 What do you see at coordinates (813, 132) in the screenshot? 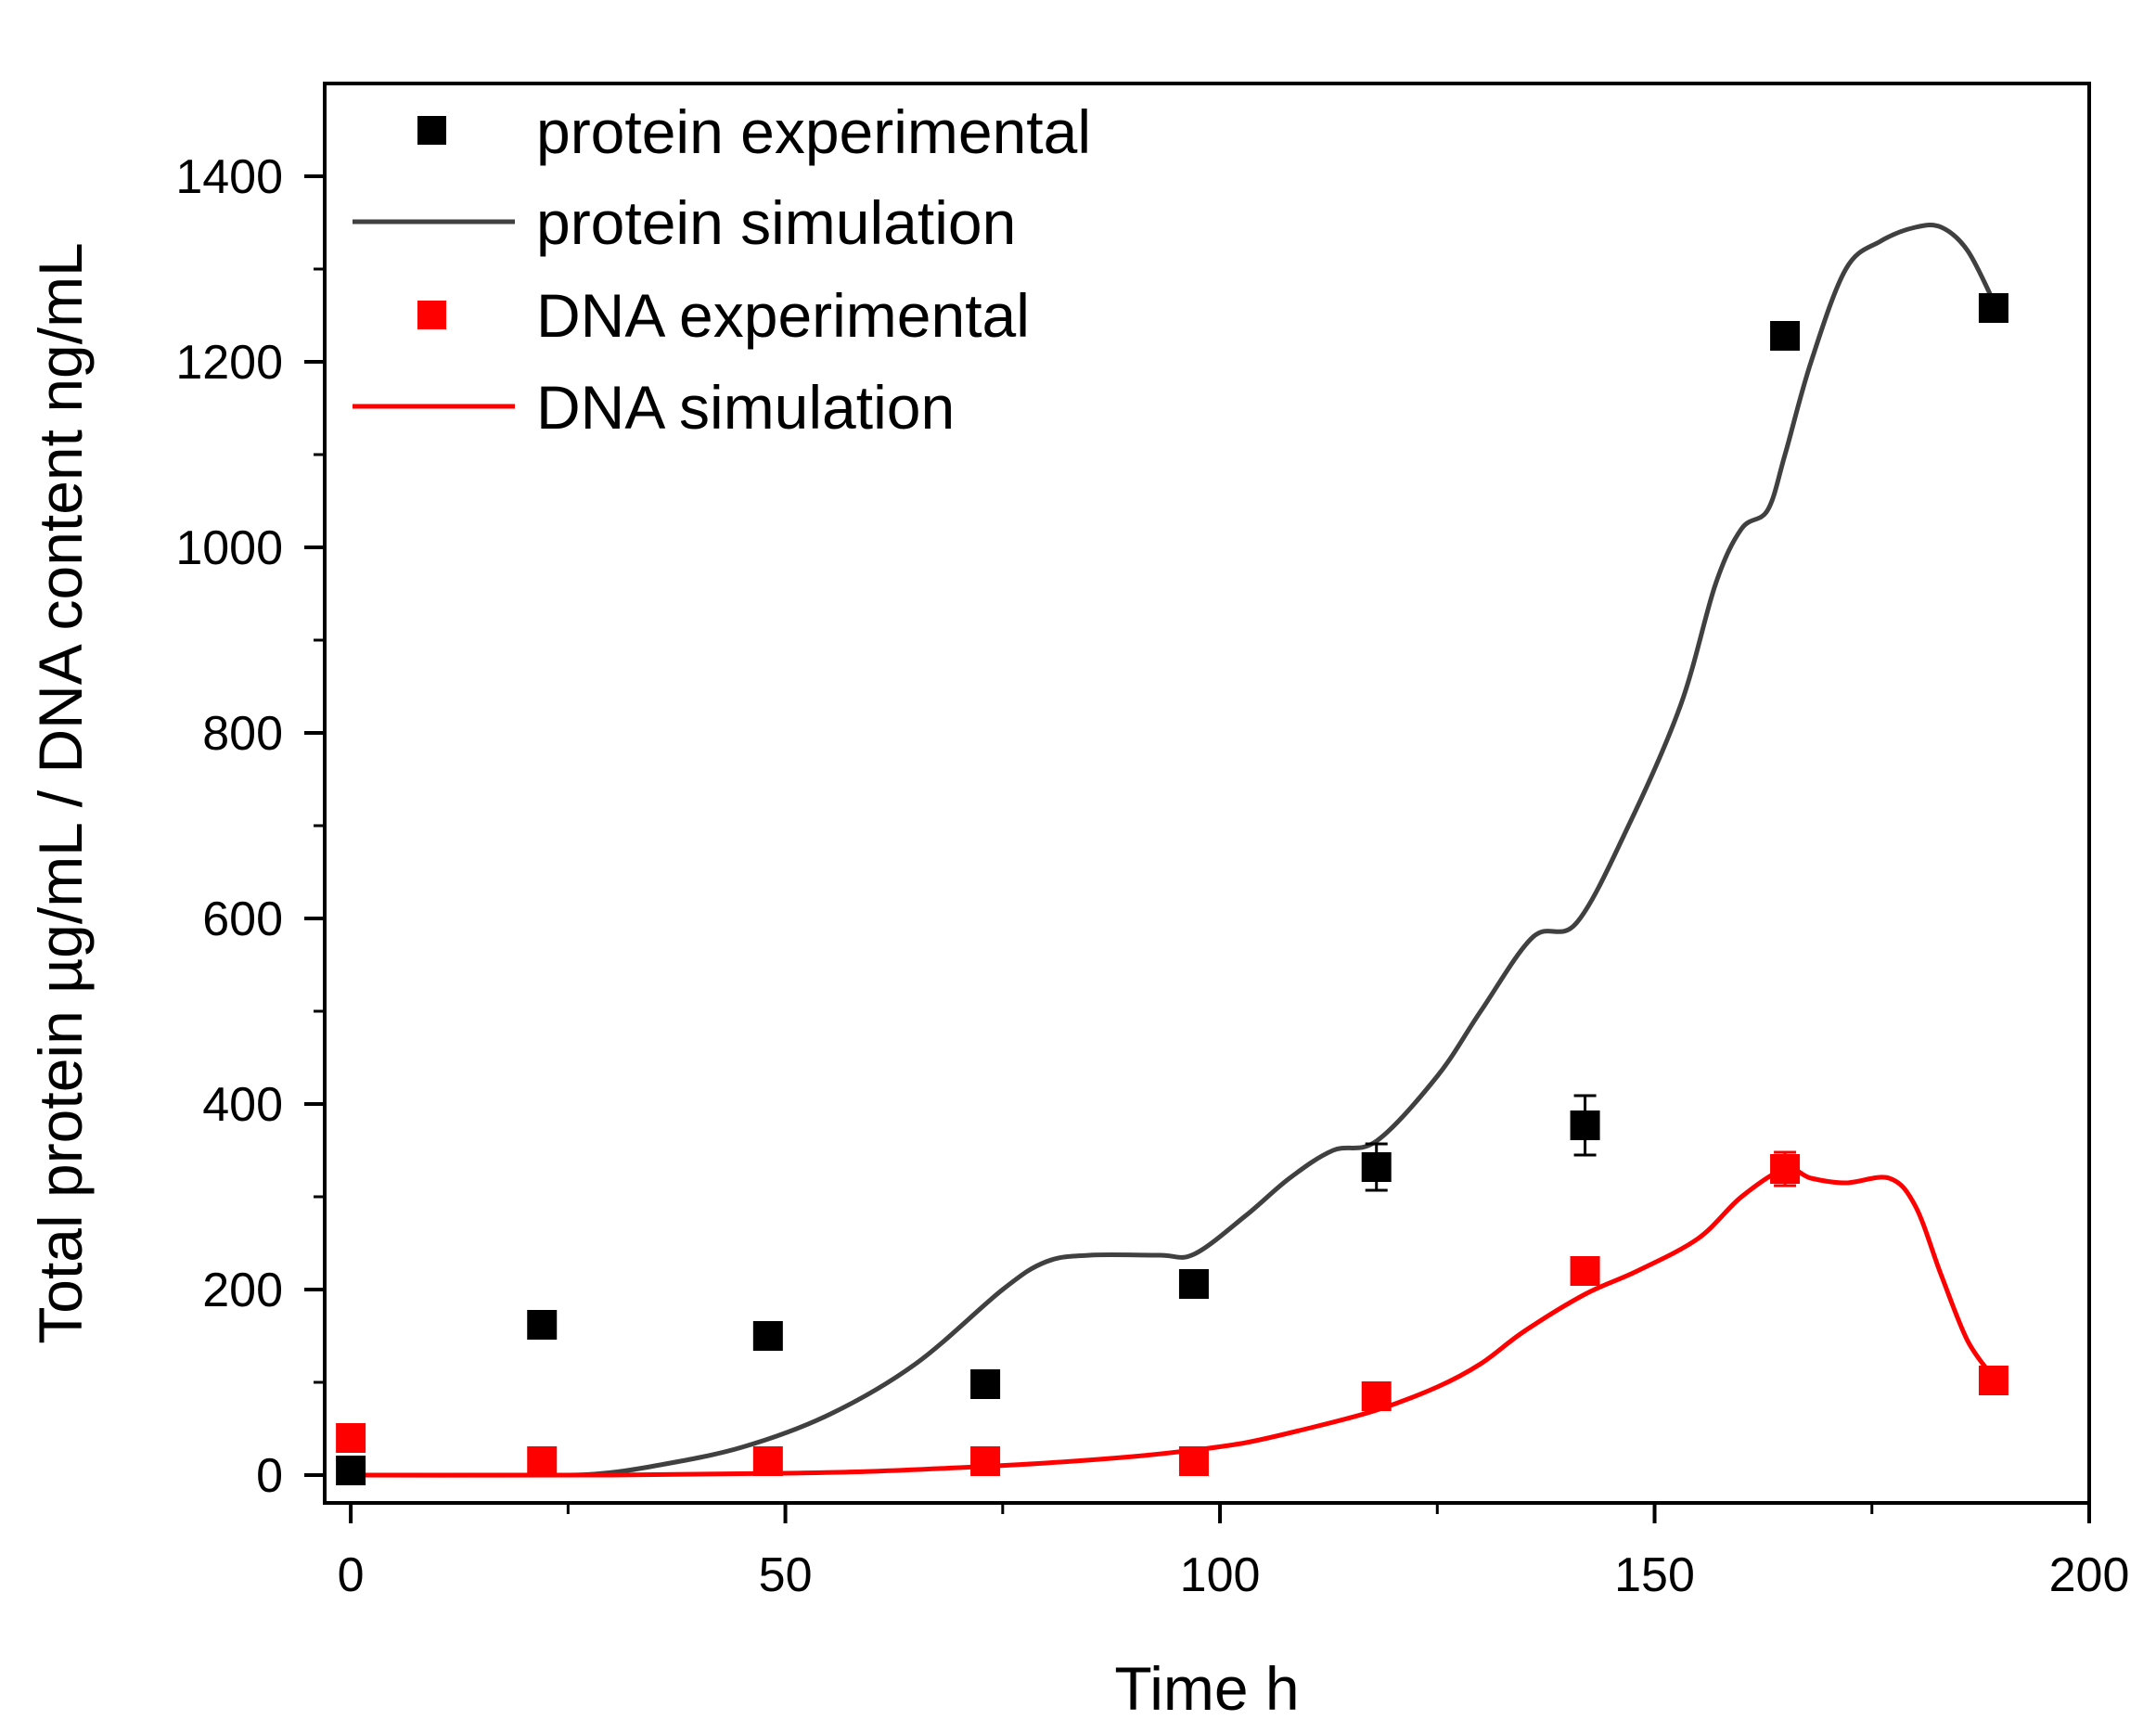
I see `legend-label-protein-experimental: protein experimental` at bounding box center [813, 132].